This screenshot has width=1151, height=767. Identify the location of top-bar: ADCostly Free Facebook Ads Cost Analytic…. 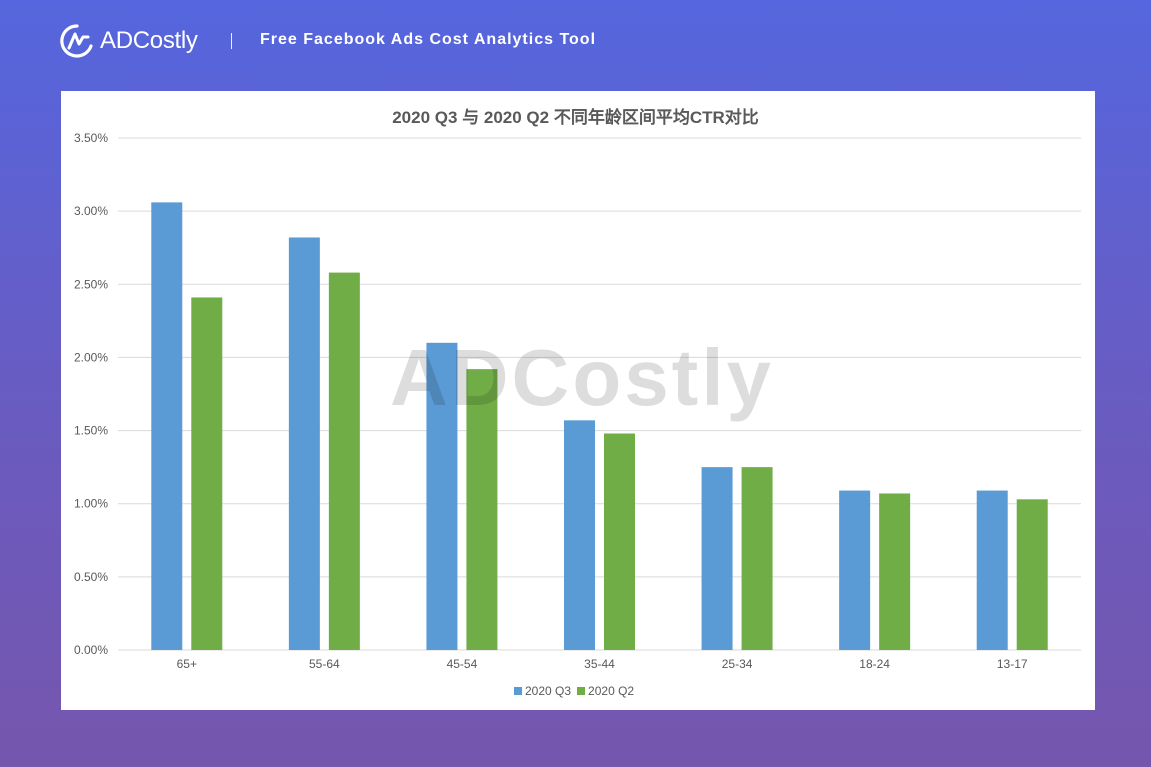
(575, 42).